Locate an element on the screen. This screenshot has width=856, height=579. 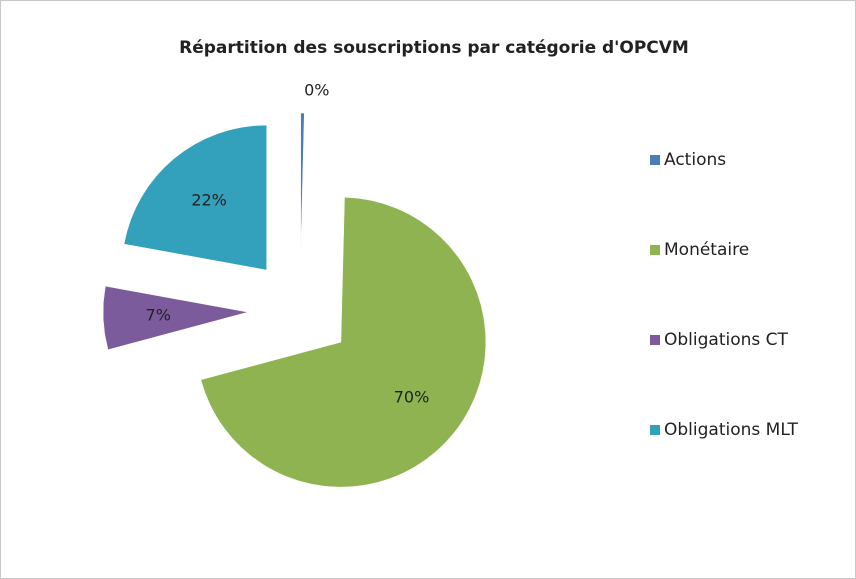
data-label: 7% is located at coordinates (158, 314).